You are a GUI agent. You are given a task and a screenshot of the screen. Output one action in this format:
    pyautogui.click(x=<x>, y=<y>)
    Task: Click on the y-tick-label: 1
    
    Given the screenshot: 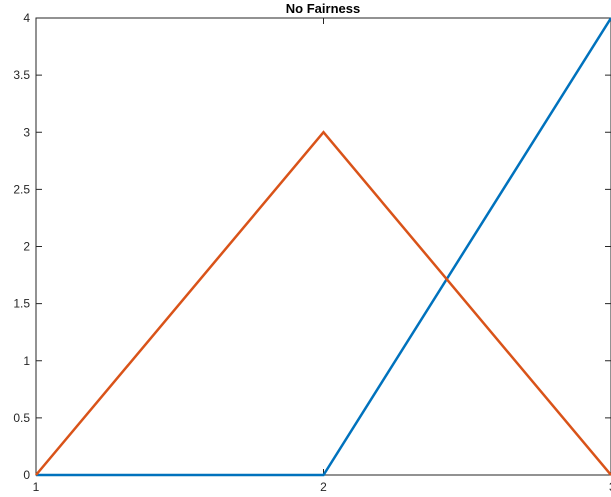 What is the action you would take?
    pyautogui.click(x=26, y=361)
    